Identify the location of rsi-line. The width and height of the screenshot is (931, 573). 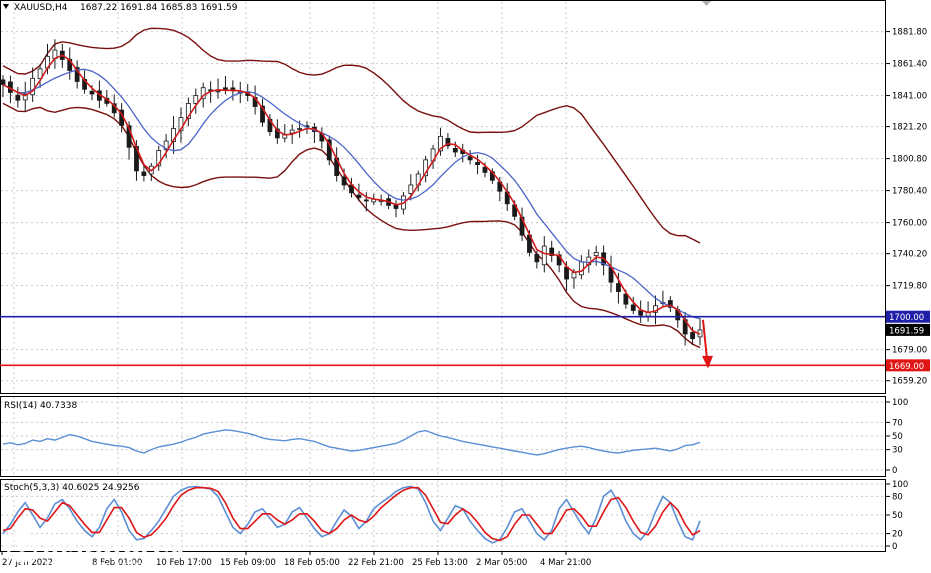
(351, 442).